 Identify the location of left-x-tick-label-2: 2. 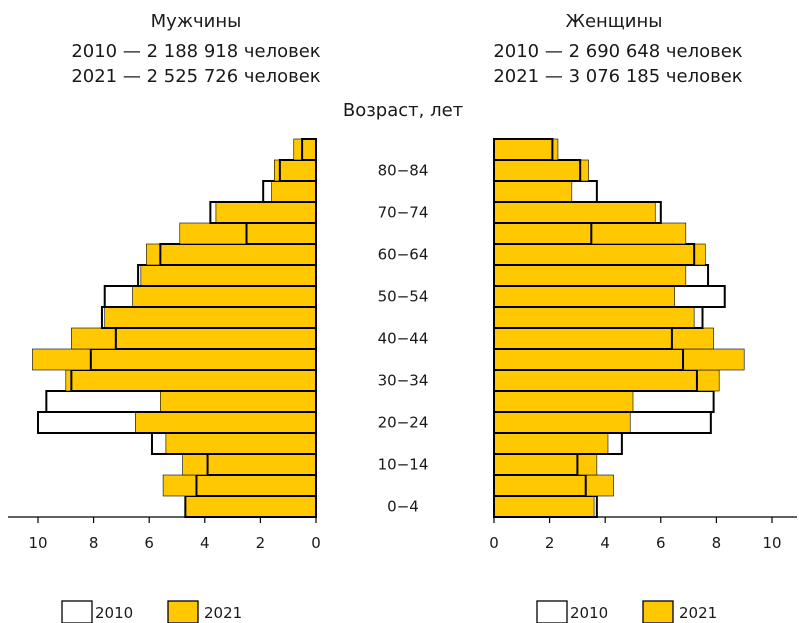
(261, 543).